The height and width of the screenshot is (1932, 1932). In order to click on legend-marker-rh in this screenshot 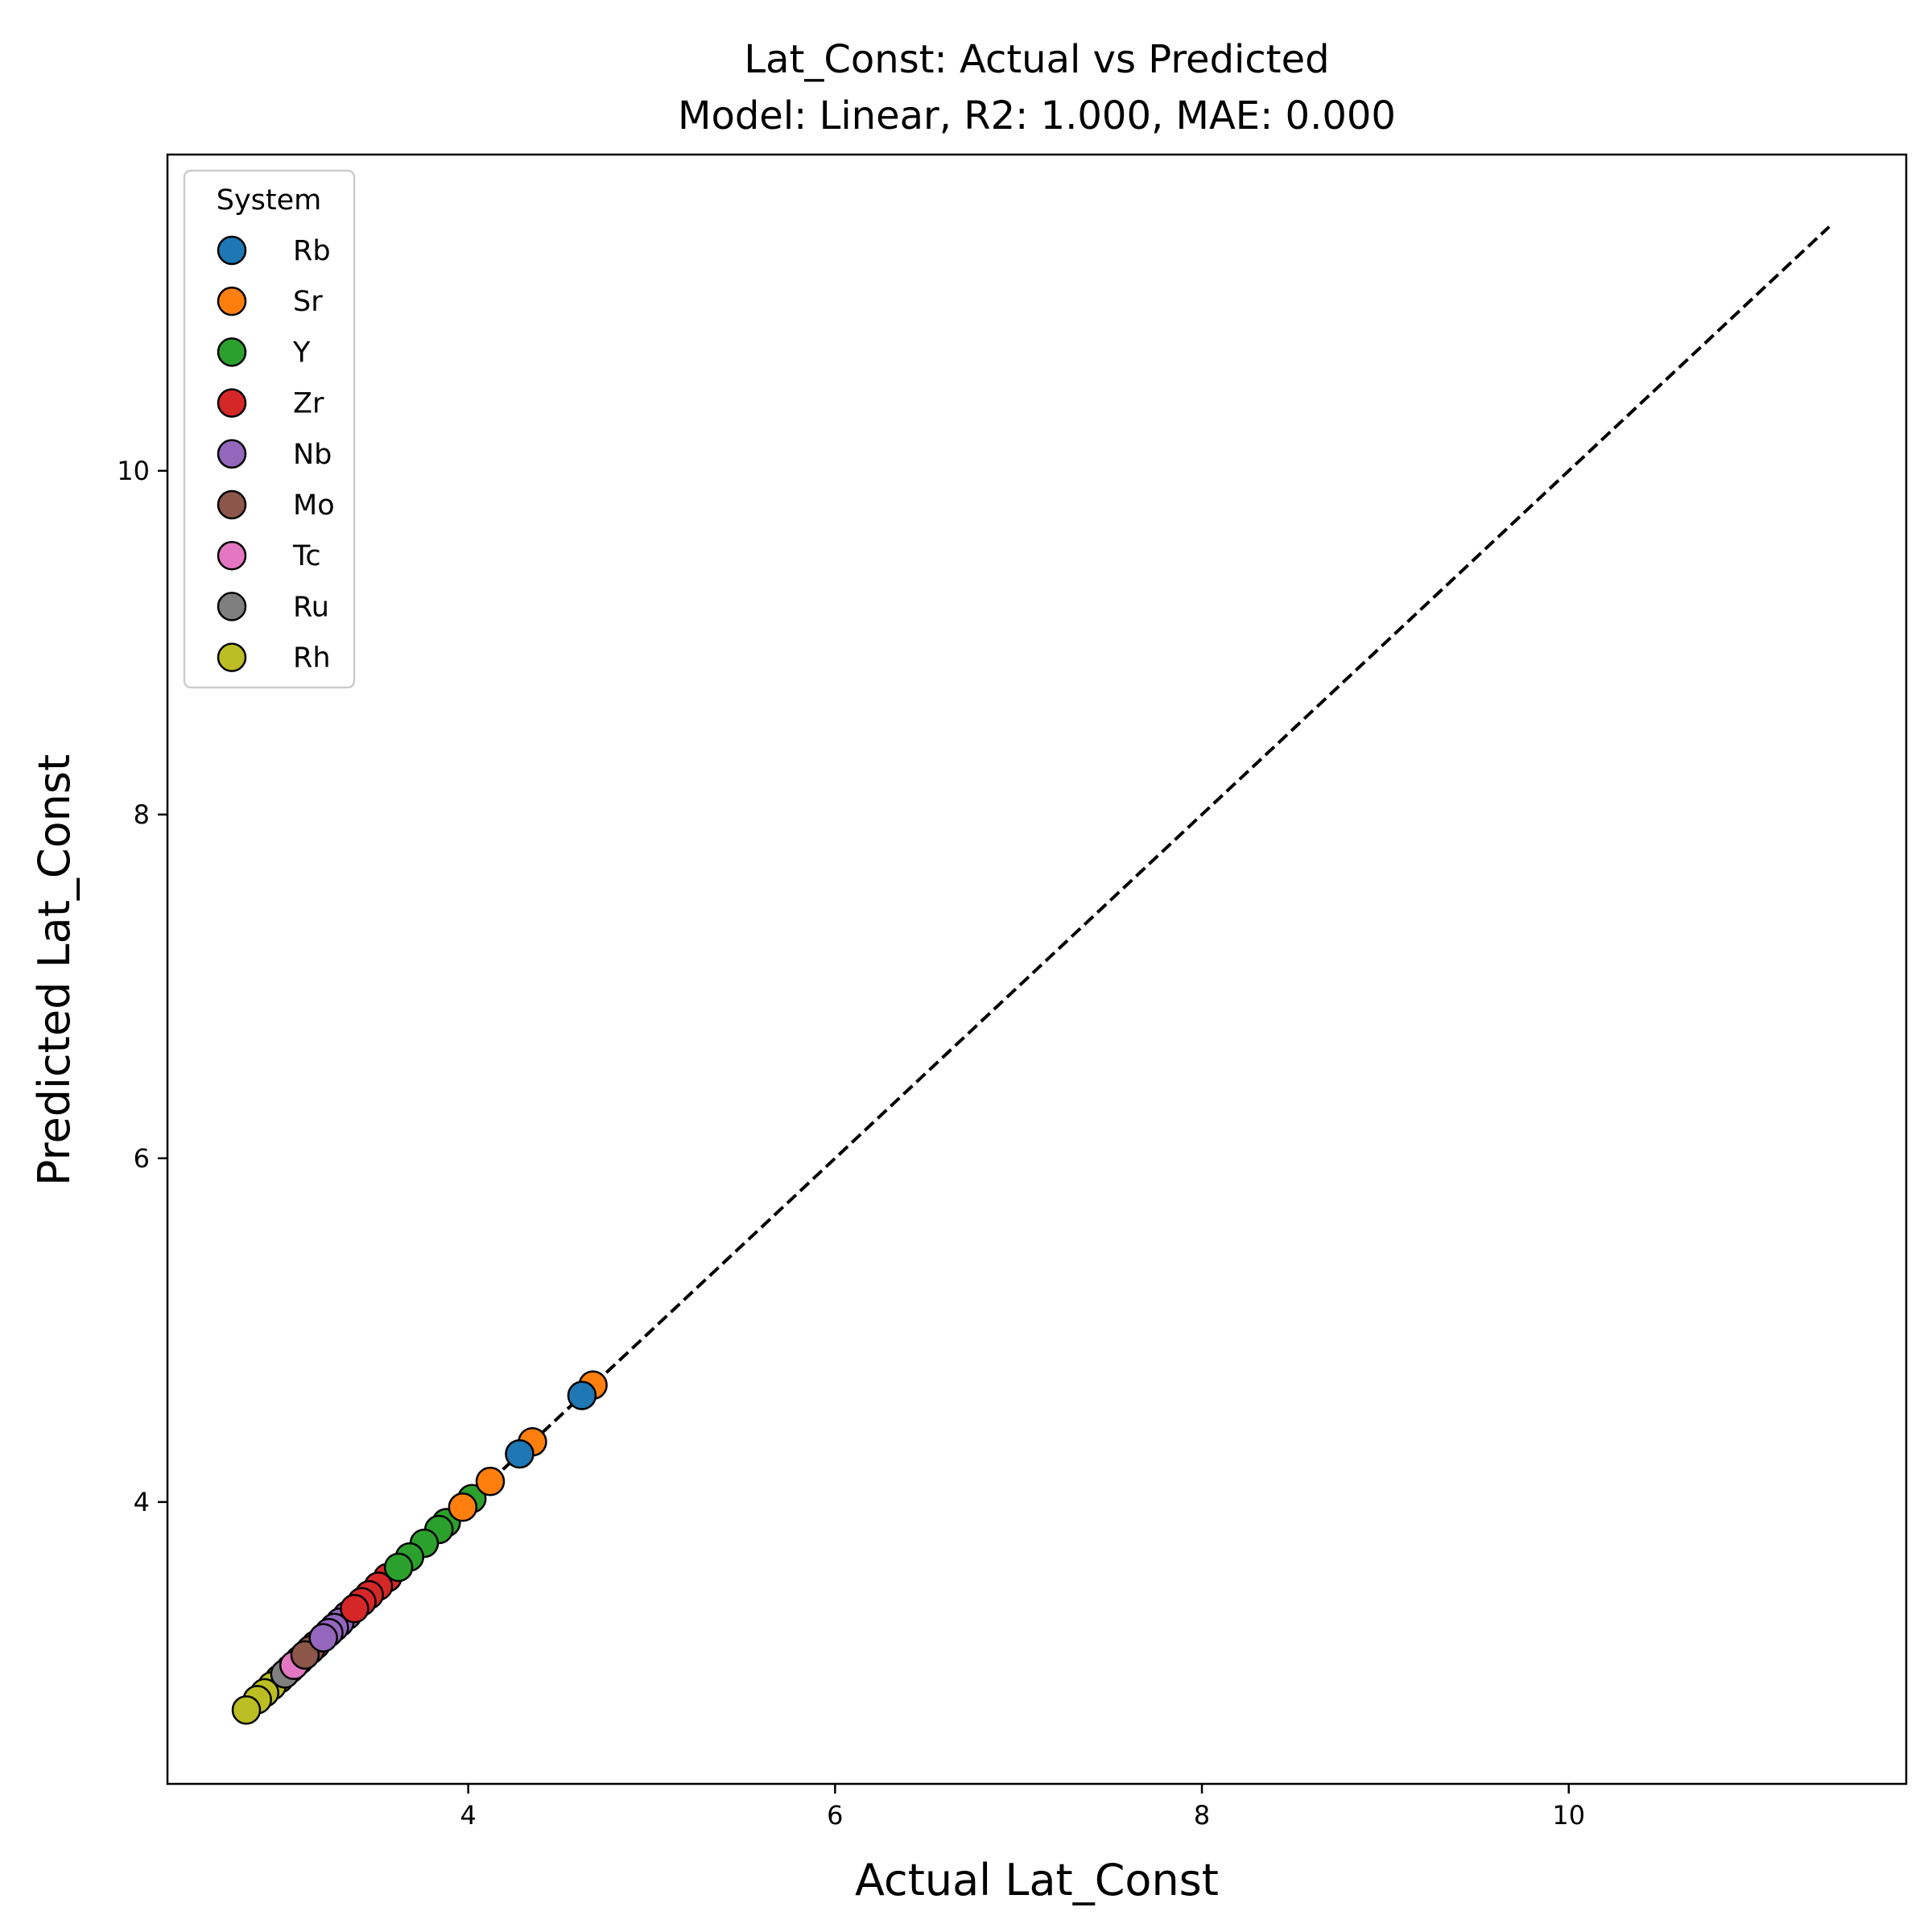, I will do `click(232, 657)`.